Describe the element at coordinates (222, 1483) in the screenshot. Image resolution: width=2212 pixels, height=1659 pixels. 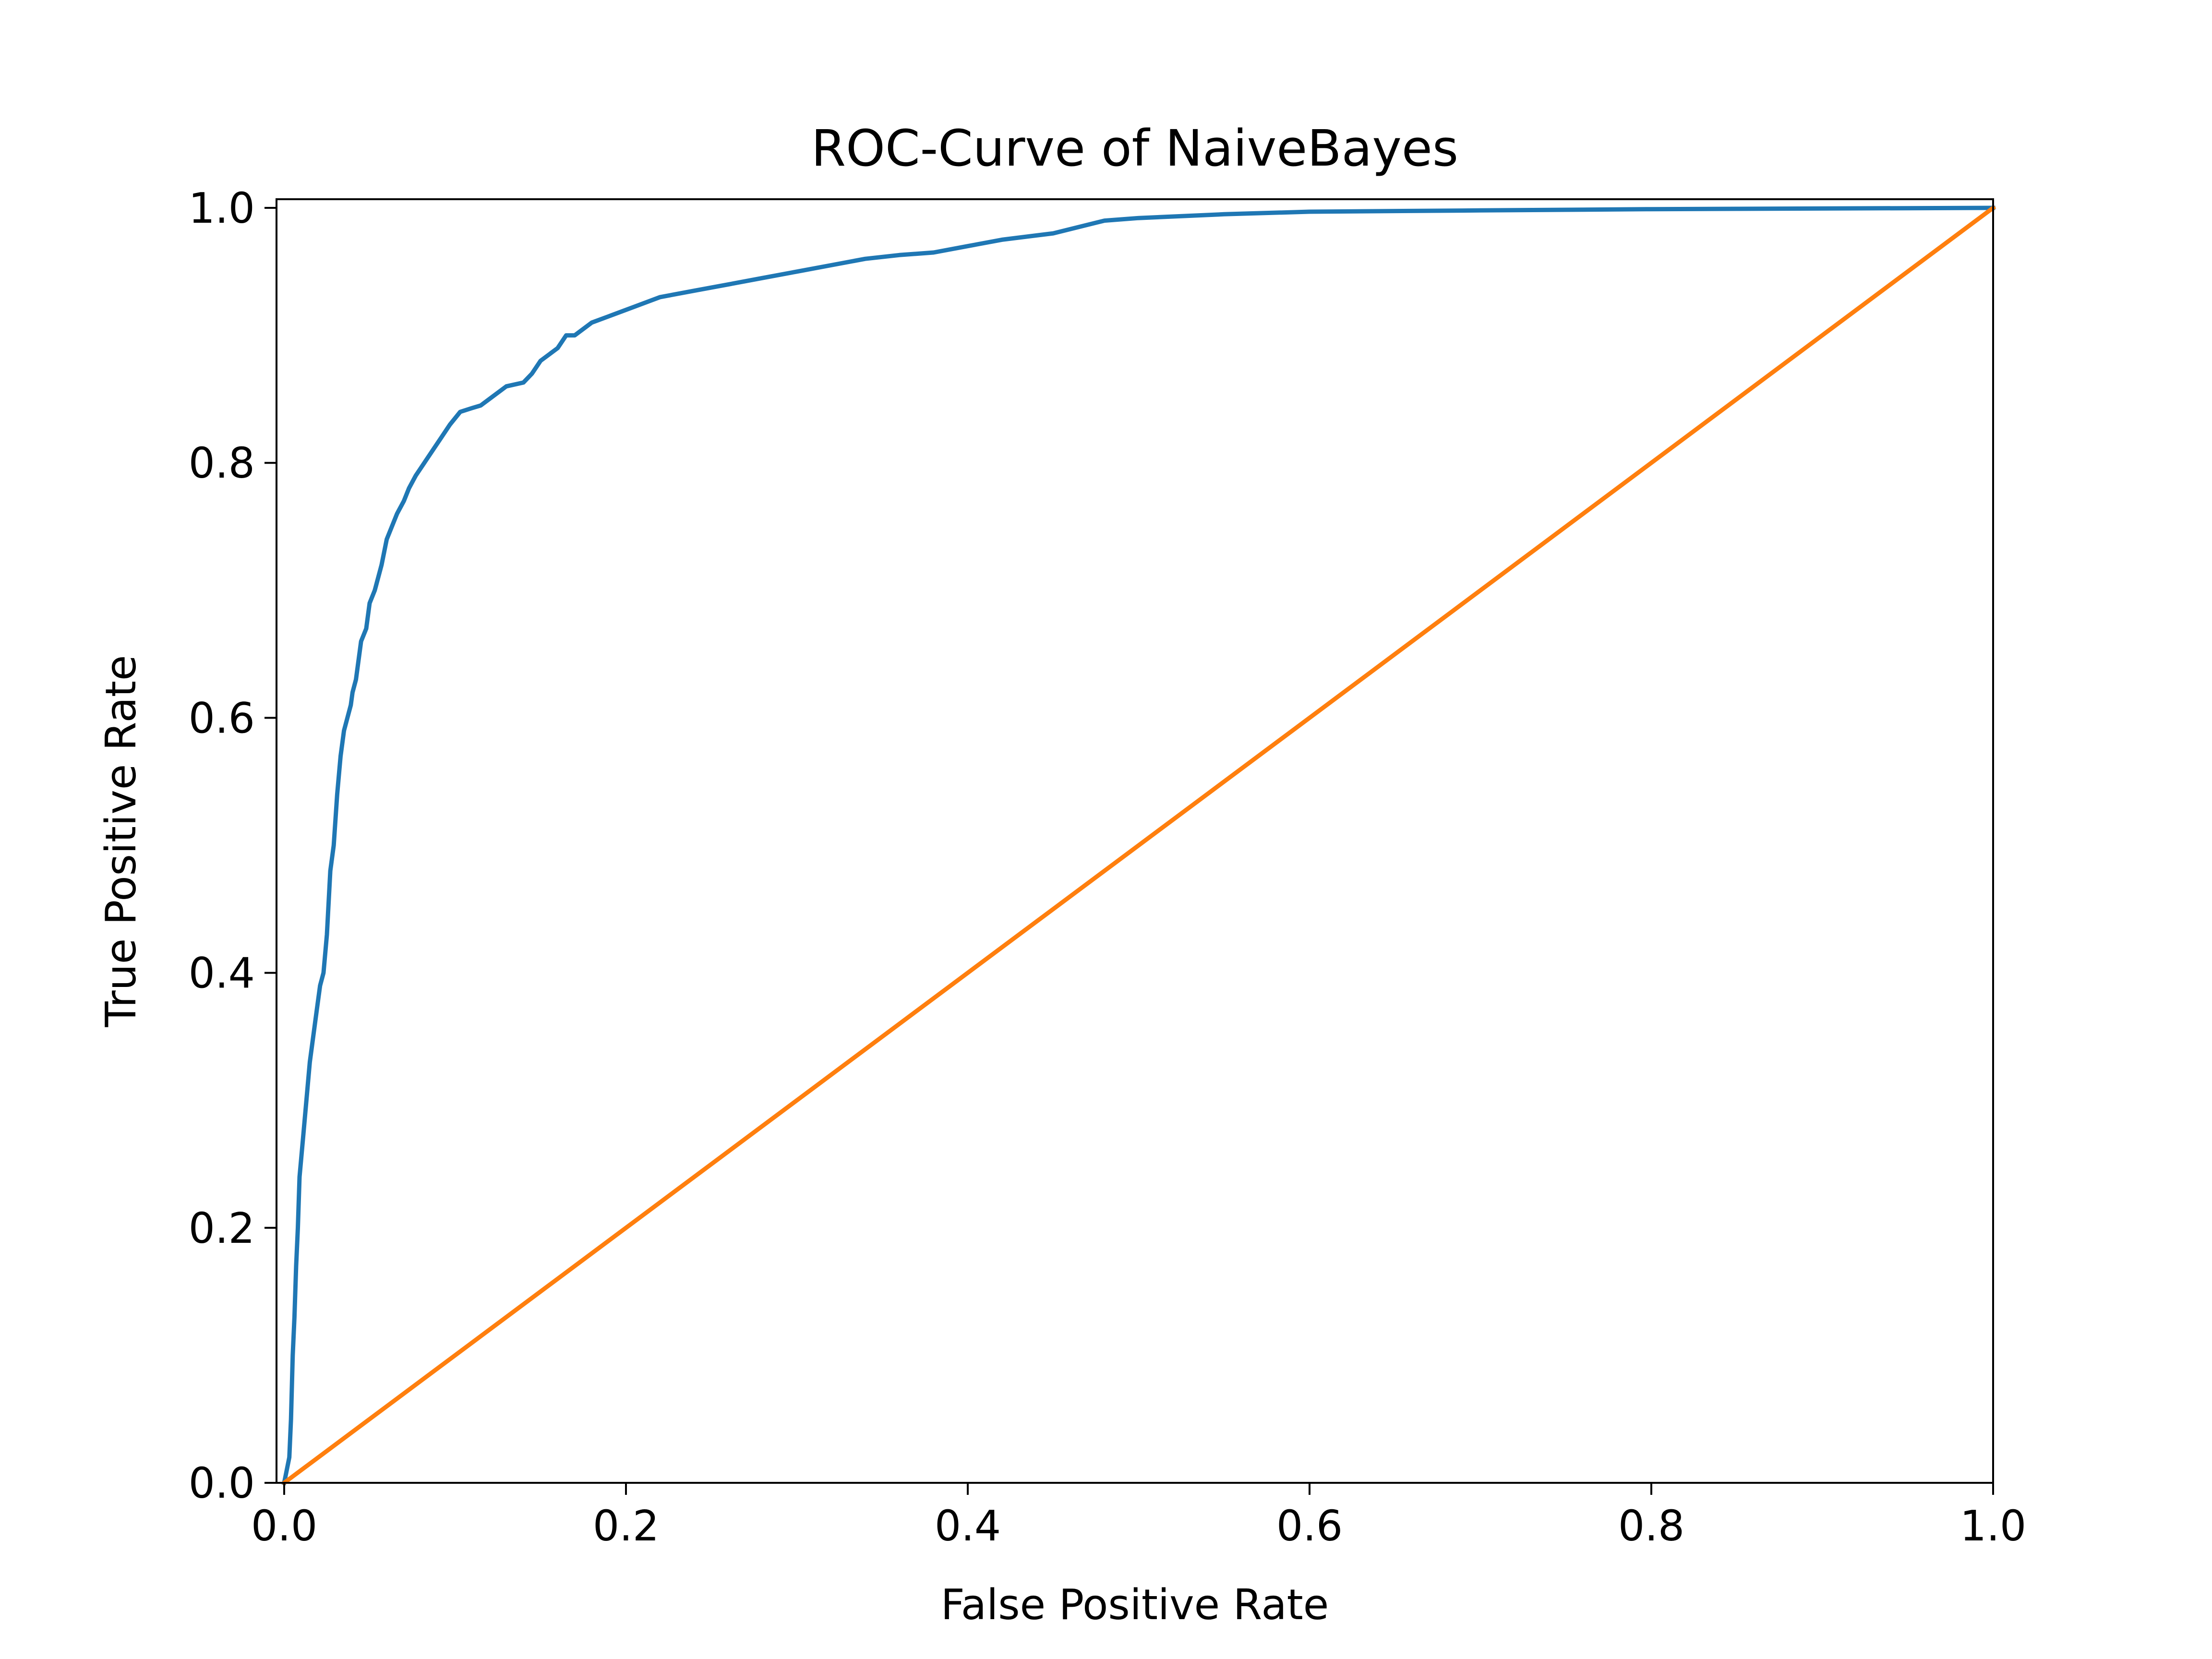
I see `y-tick-label: 0.0` at that location.